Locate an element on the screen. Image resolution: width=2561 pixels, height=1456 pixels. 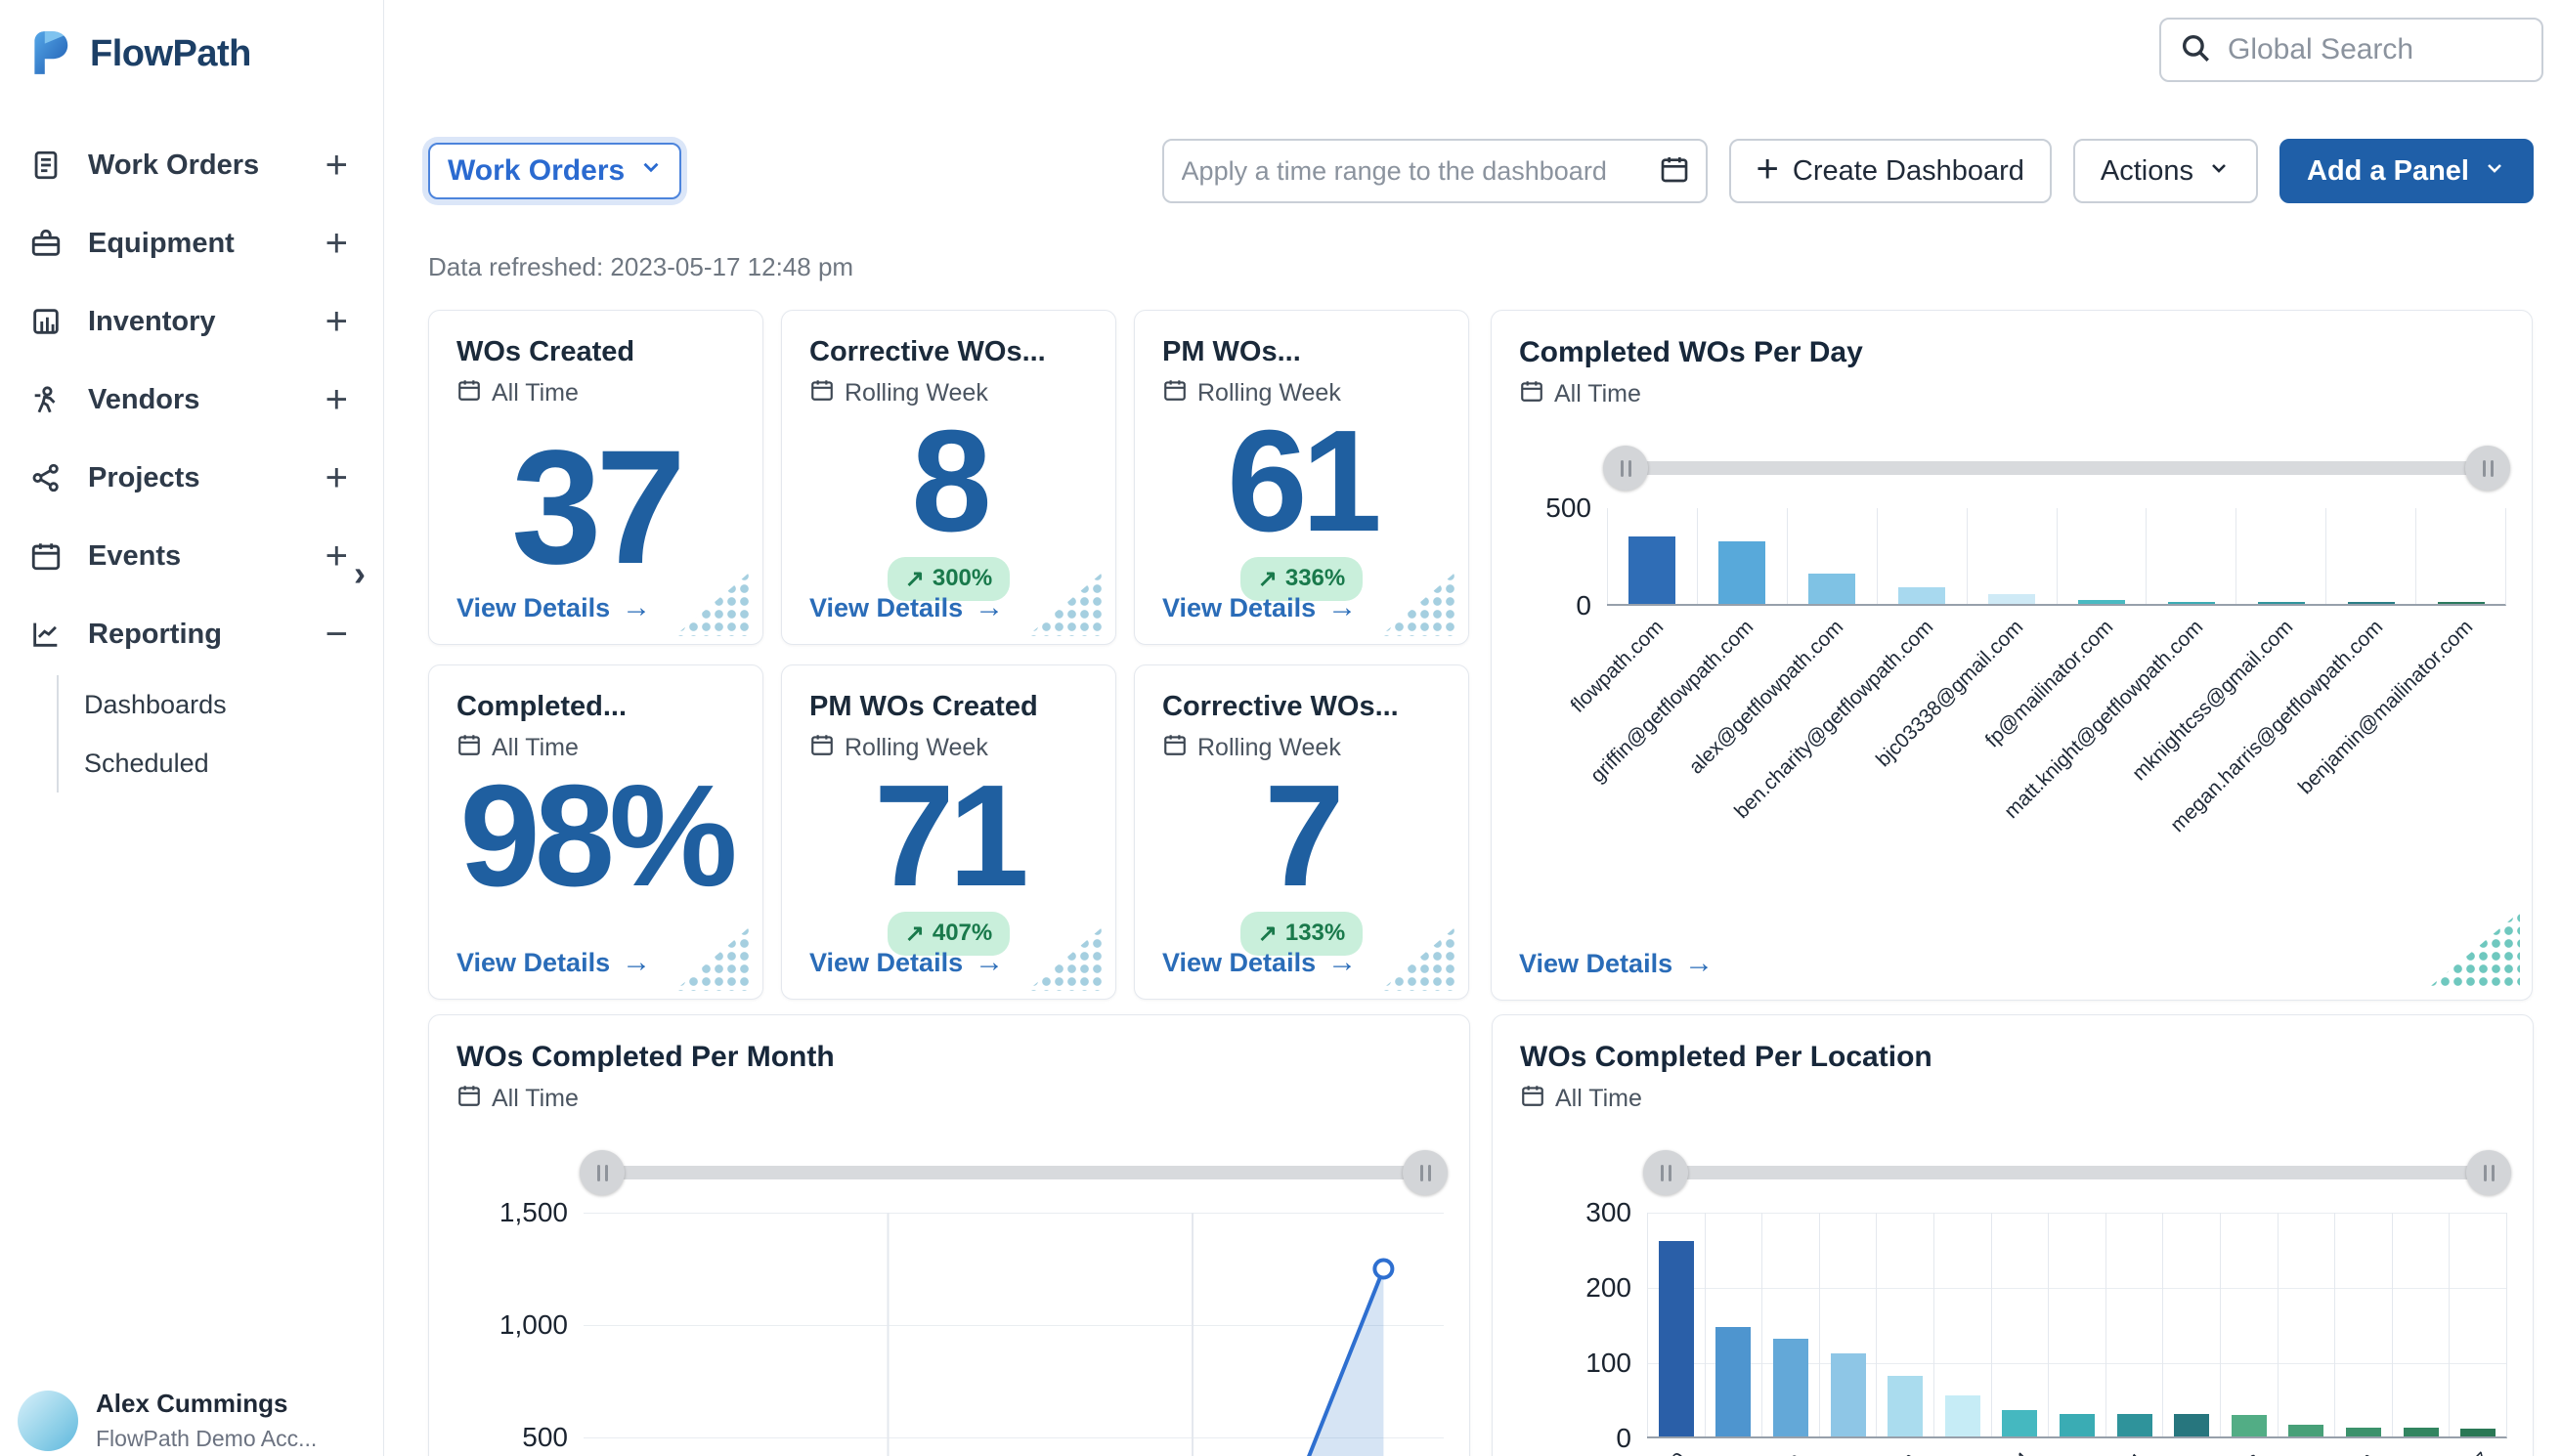
add-work-order-button: + is located at coordinates (336, 165).